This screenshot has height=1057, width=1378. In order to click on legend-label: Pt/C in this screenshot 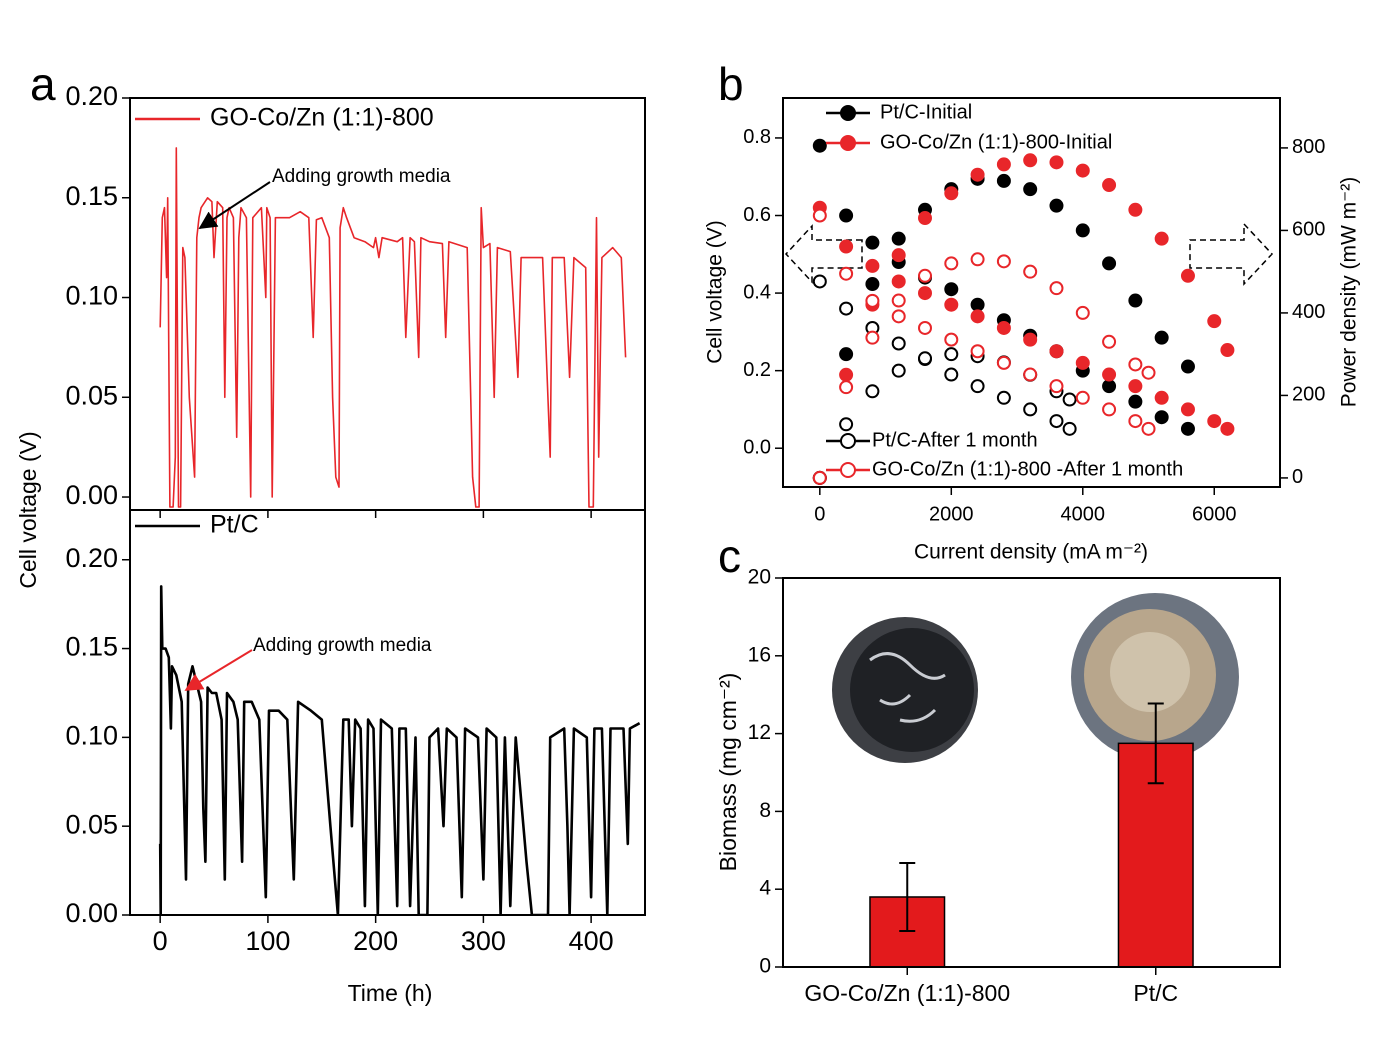, I will do `click(234, 525)`.